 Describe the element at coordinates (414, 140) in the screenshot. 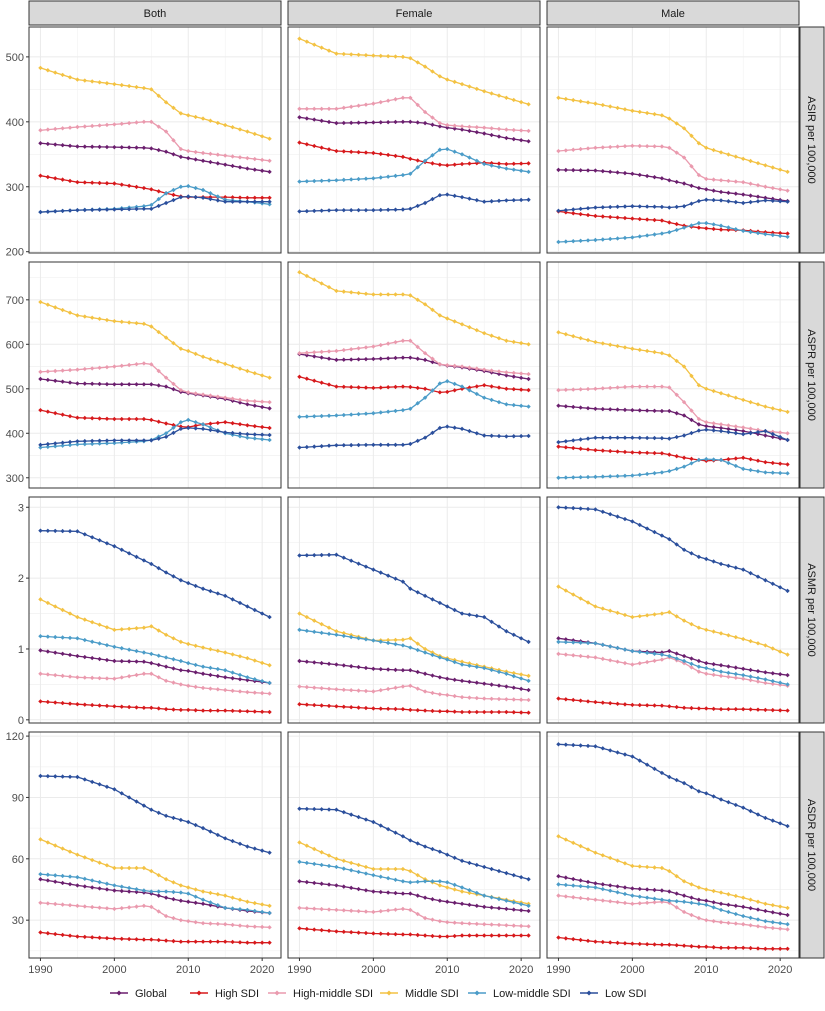

I see `panel-border` at that location.